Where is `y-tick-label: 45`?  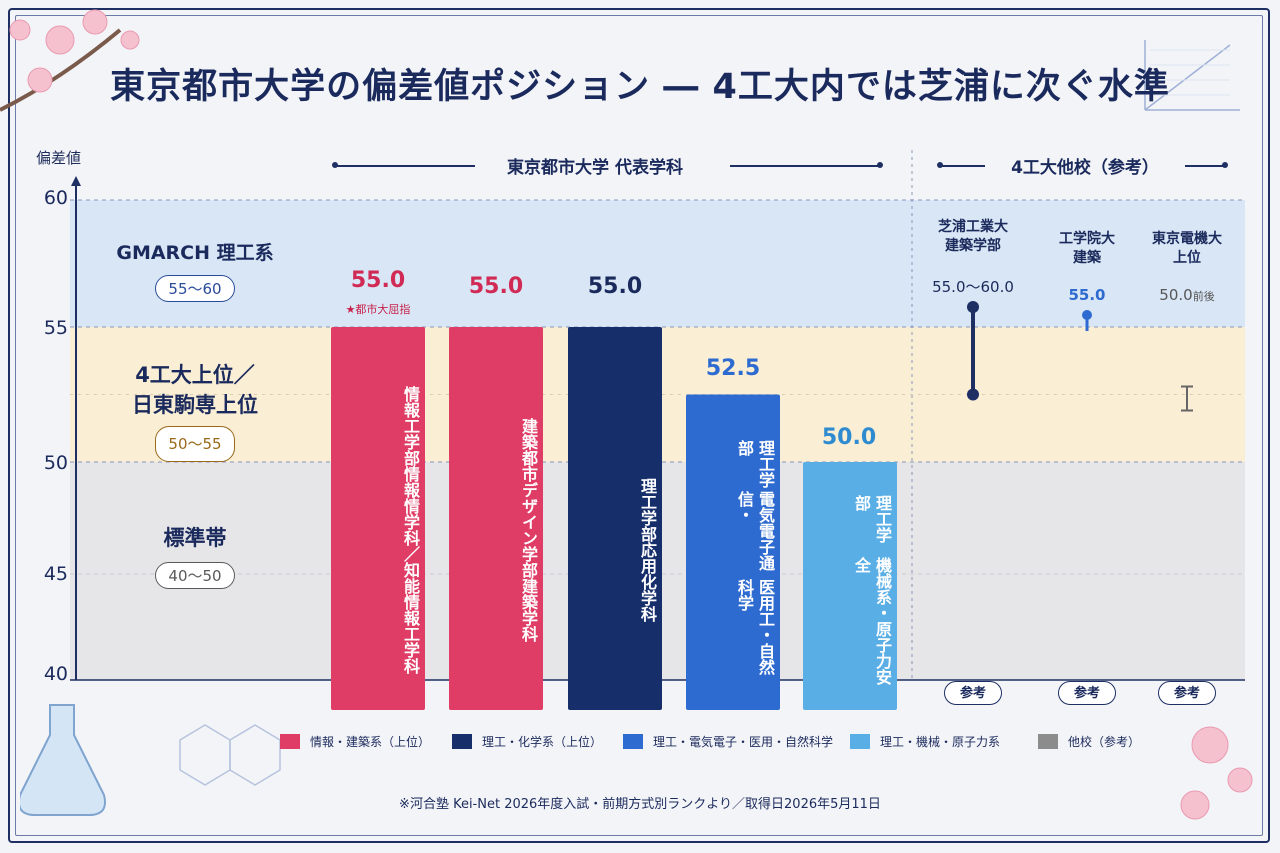
y-tick-label: 45 is located at coordinates (55, 574).